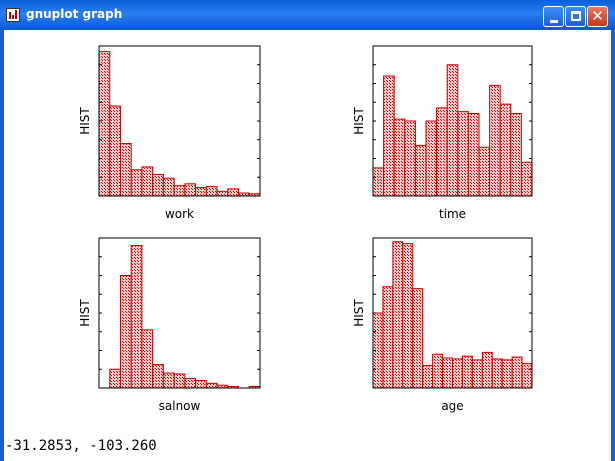  I want to click on histogram-panel-time: time HIST, so click(442, 133).